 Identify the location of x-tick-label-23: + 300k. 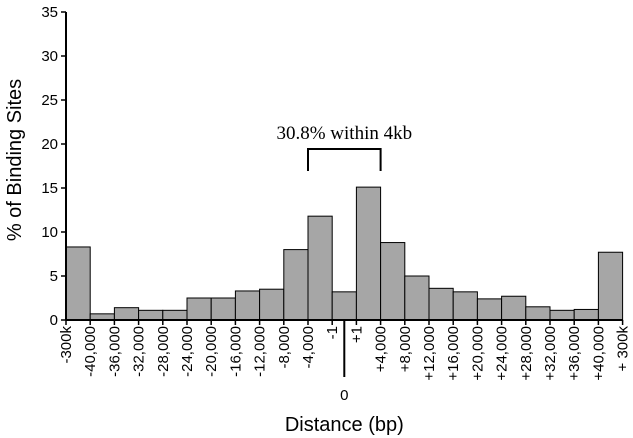
(623, 349).